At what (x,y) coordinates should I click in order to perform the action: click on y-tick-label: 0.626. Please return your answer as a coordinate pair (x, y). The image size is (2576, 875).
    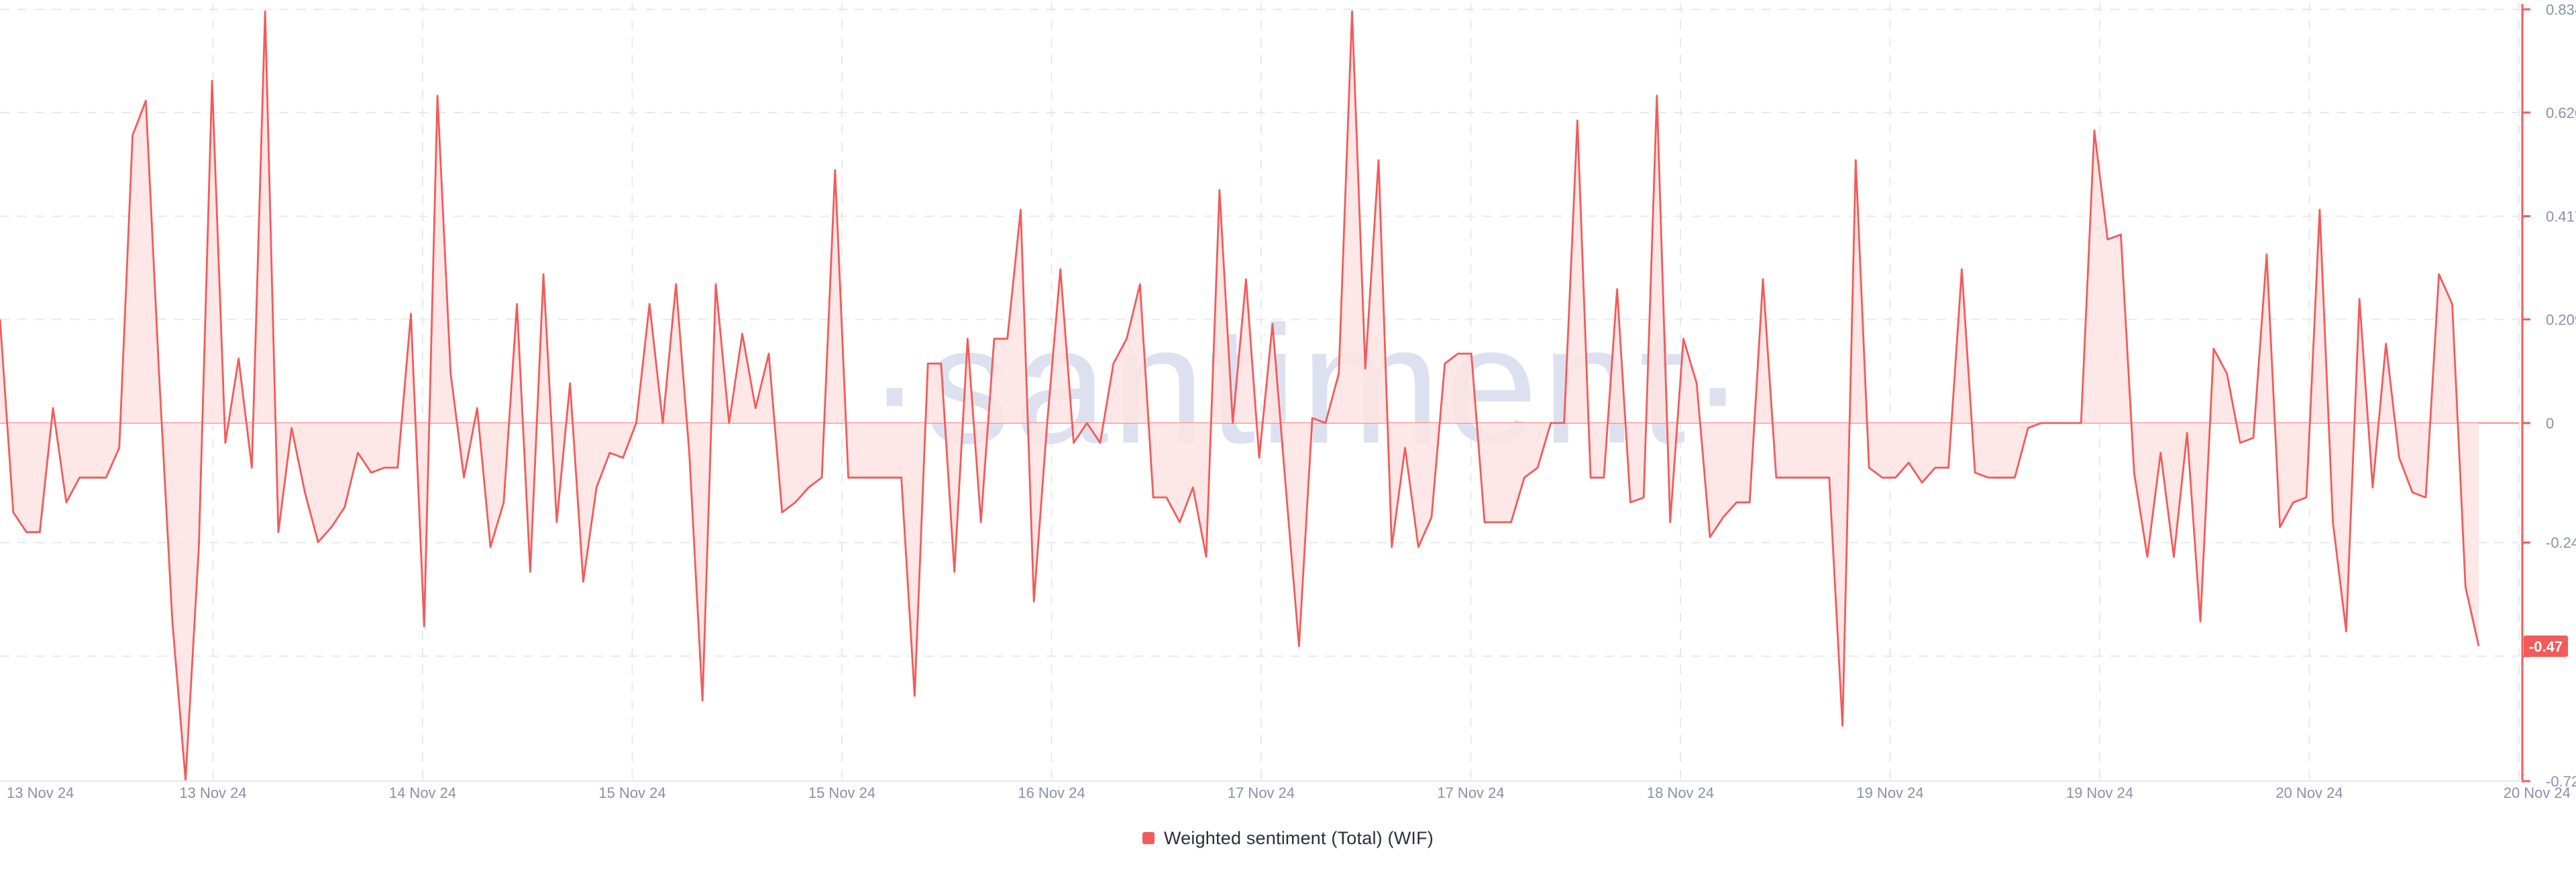
    Looking at the image, I should click on (2561, 113).